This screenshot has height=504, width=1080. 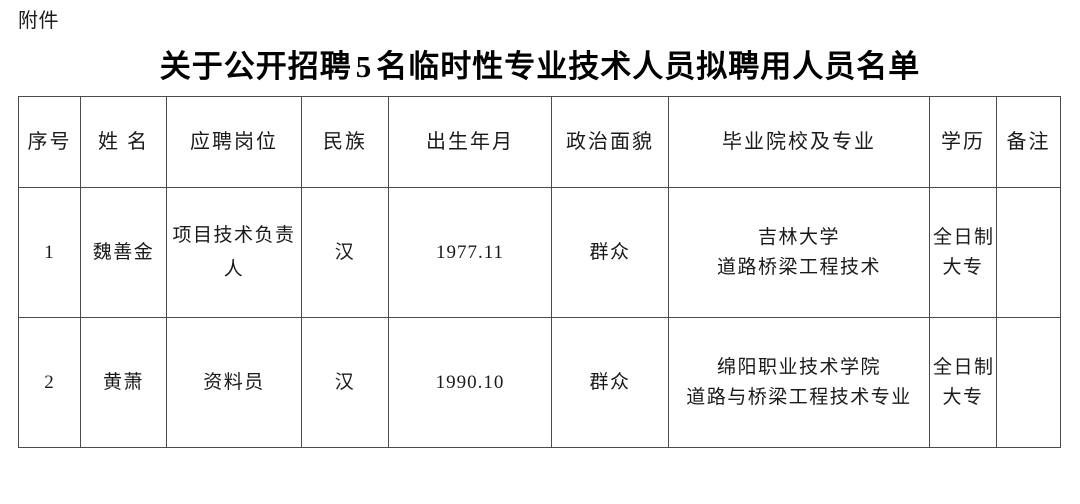 I want to click on cell-school-lines: 绵阳职业技术学院 道路与桥梁工程技术专业, so click(x=799, y=383).